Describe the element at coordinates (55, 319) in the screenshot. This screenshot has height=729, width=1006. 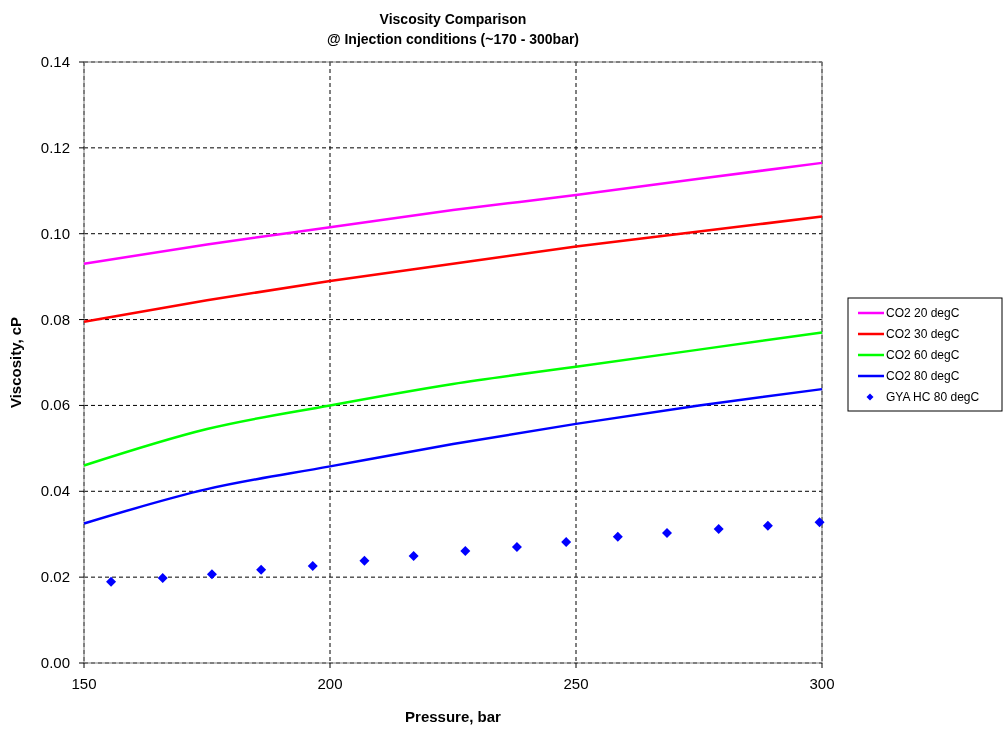
I see `y-tick-label: 0.08` at that location.